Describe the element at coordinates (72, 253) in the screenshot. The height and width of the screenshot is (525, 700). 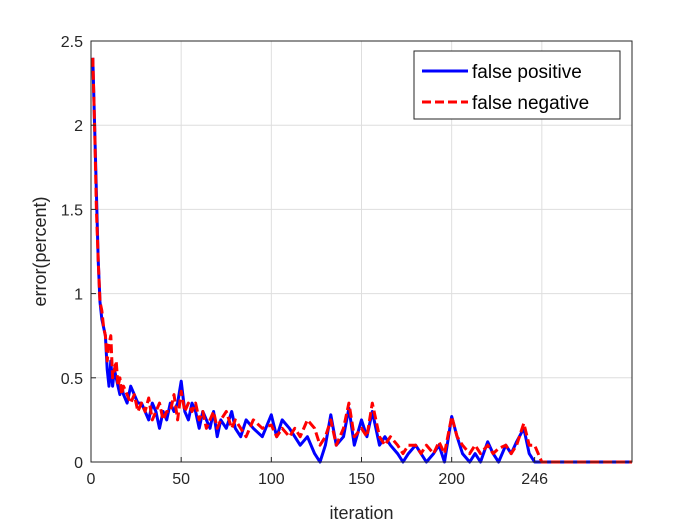
I see `y-tick-labels: 0 0.5 1 1.5 2 2.5` at that location.